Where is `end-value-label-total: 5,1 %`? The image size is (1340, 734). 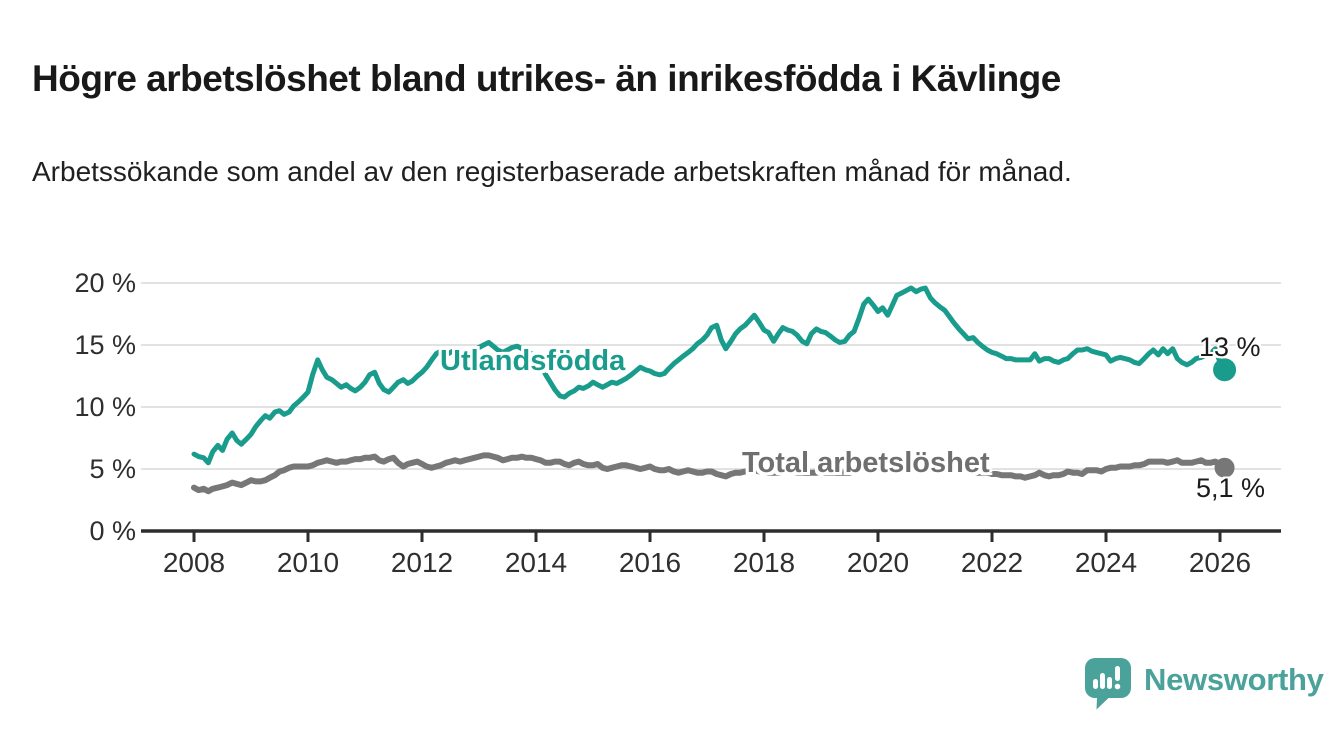 end-value-label-total: 5,1 % is located at coordinates (1231, 488).